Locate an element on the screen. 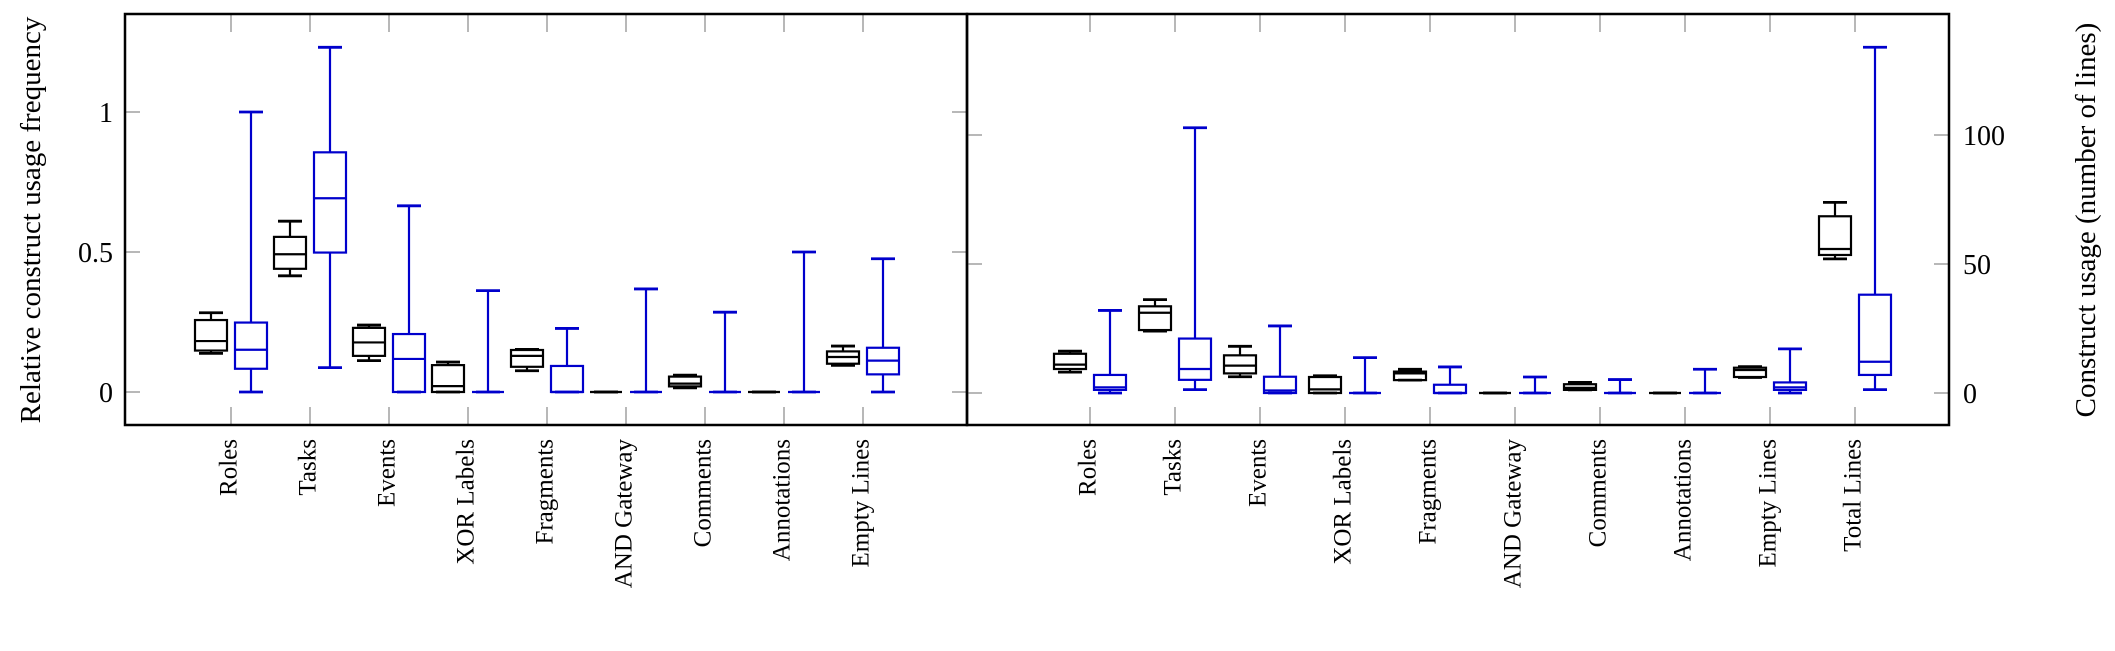 This screenshot has height=651, width=2115. right-y-axis-label: Construct usage (number of lines) is located at coordinates (2086, 220).